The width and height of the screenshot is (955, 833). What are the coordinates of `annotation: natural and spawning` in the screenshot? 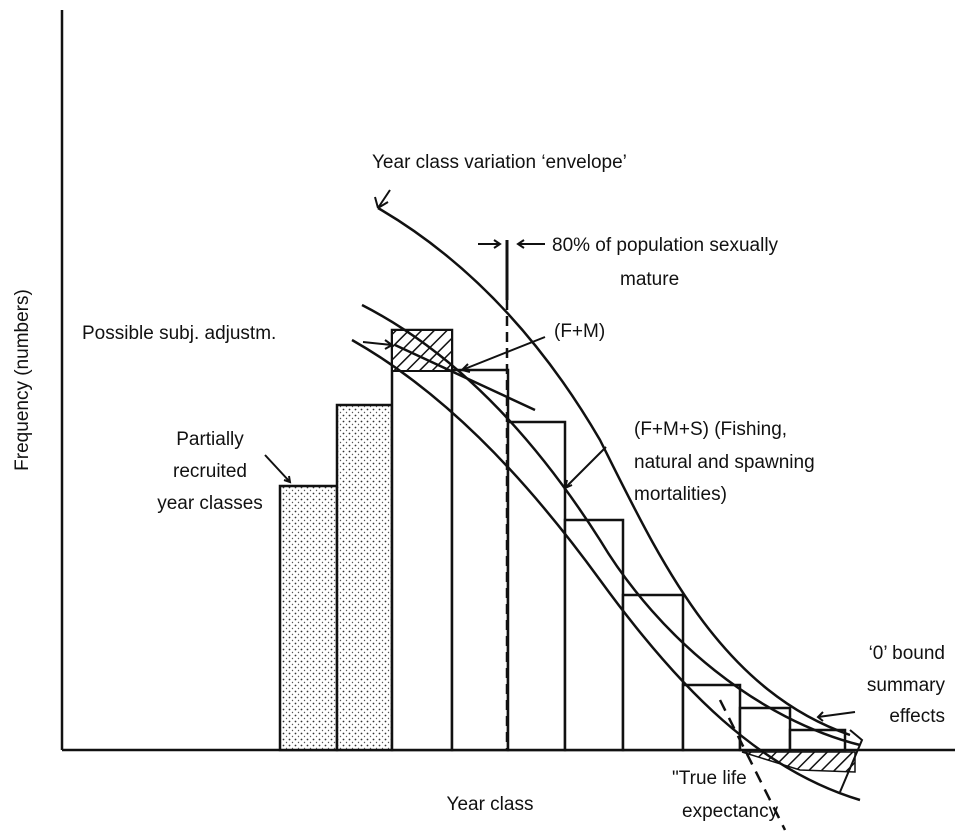 It's located at (724, 462).